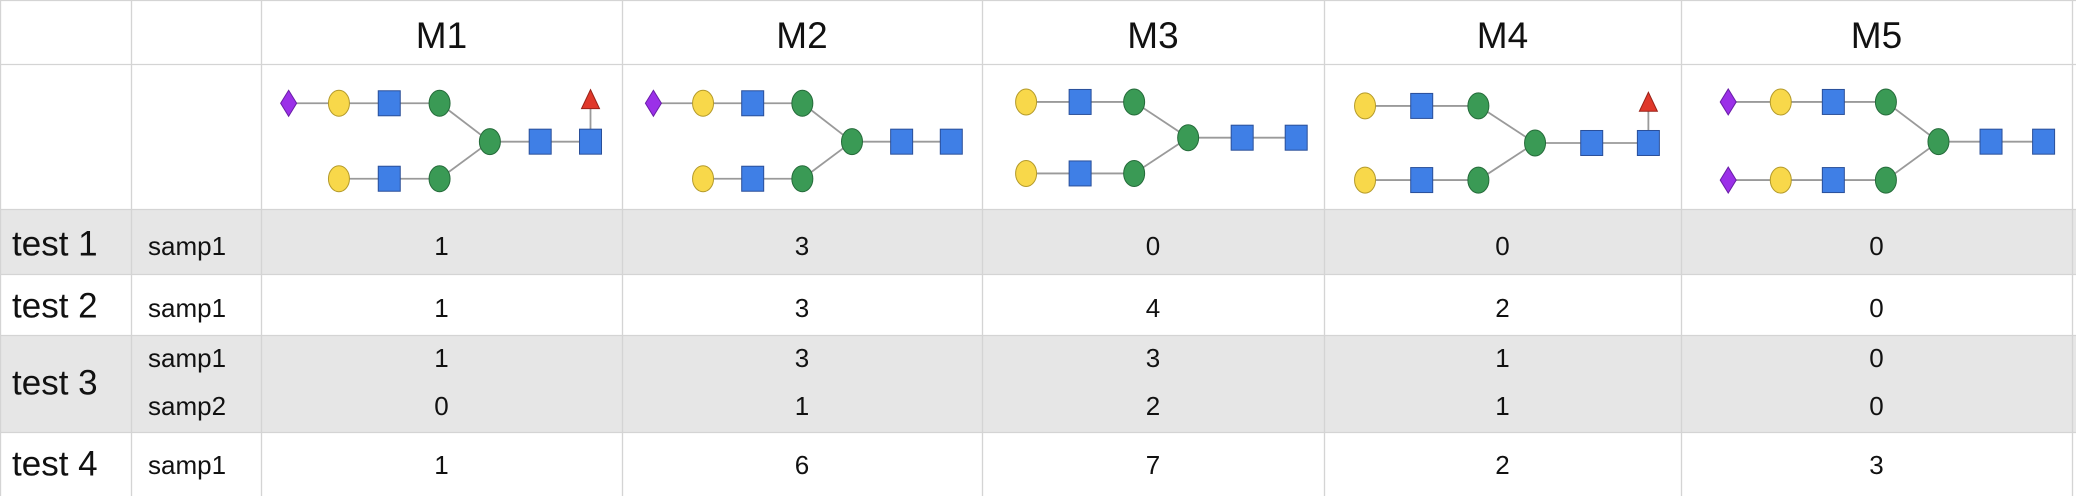 The height and width of the screenshot is (496, 2076). What do you see at coordinates (802, 465) in the screenshot?
I see `cell-value: 6` at bounding box center [802, 465].